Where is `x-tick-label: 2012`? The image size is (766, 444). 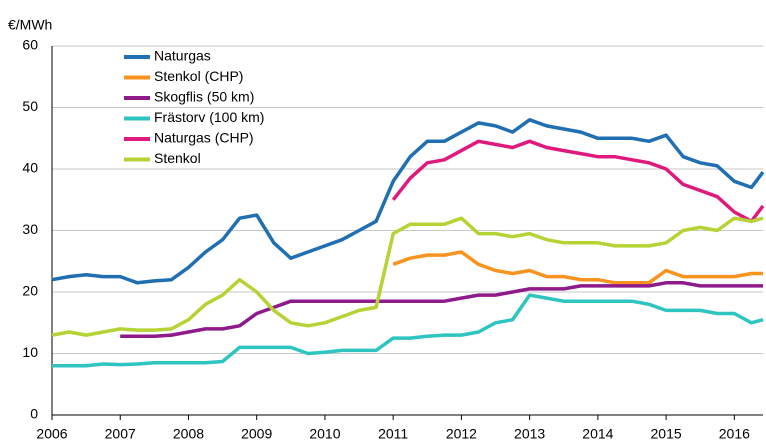
x-tick-label: 2012 is located at coordinates (461, 434).